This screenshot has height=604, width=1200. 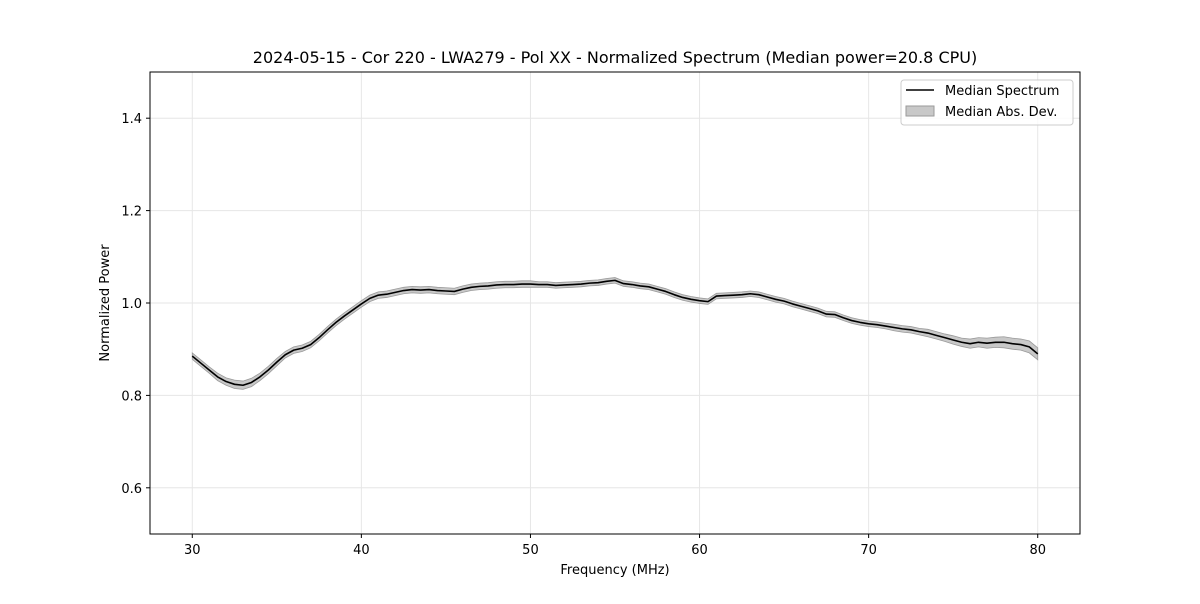 I want to click on x-tick-label: 50, so click(x=530, y=550).